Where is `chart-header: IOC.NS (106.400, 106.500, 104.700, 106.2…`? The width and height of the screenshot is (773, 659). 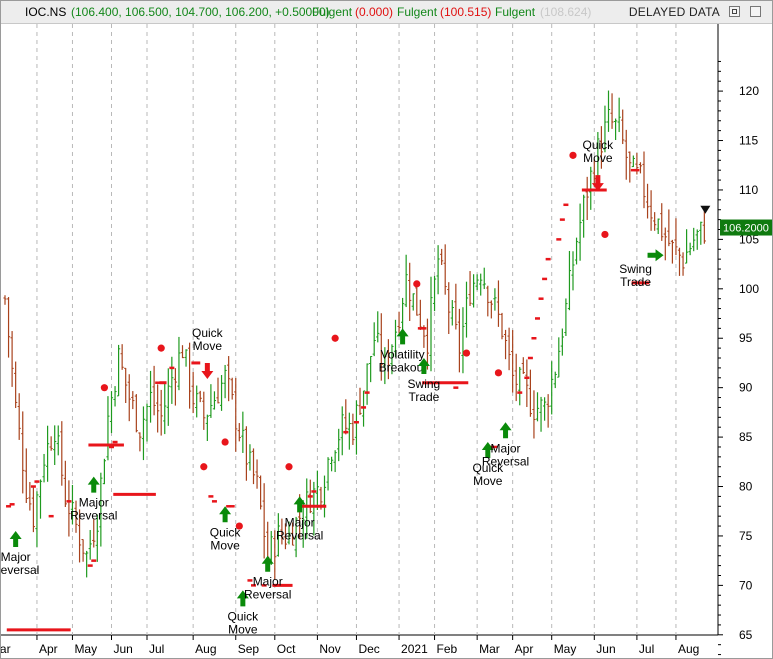
chart-header: IOC.NS (106.400, 106.500, 104.700, 106.2… is located at coordinates (386, 12).